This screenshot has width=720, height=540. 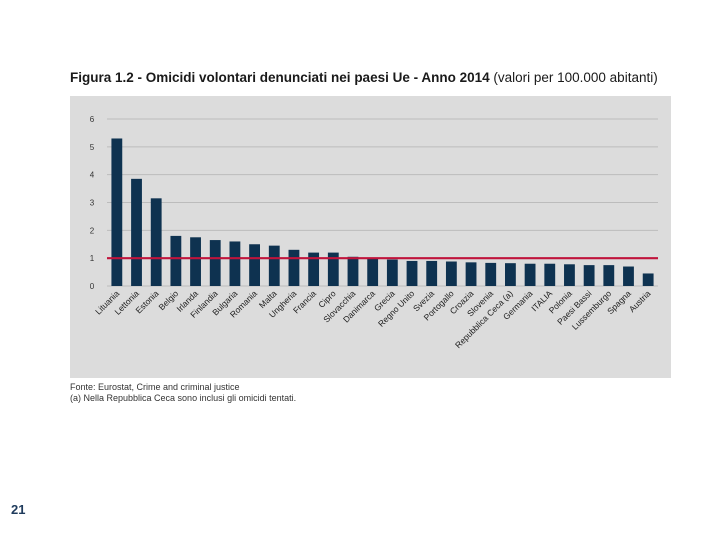 What do you see at coordinates (573, 77) in the screenshot?
I see `figure-title-units: (valori per 100.000 abitanti)` at bounding box center [573, 77].